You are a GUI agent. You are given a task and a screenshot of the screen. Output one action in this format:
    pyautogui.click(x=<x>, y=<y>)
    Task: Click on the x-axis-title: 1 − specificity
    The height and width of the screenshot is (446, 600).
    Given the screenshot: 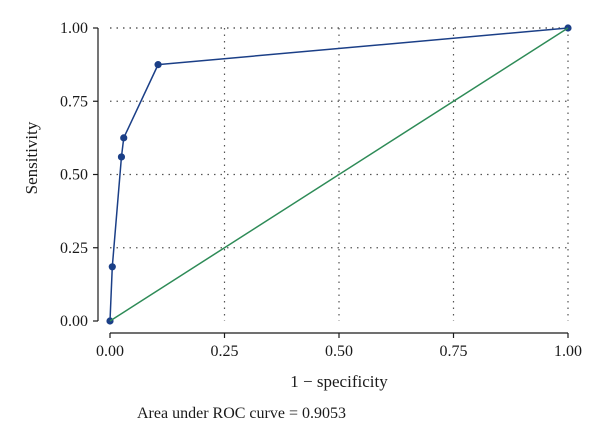 What is the action you would take?
    pyautogui.click(x=339, y=381)
    